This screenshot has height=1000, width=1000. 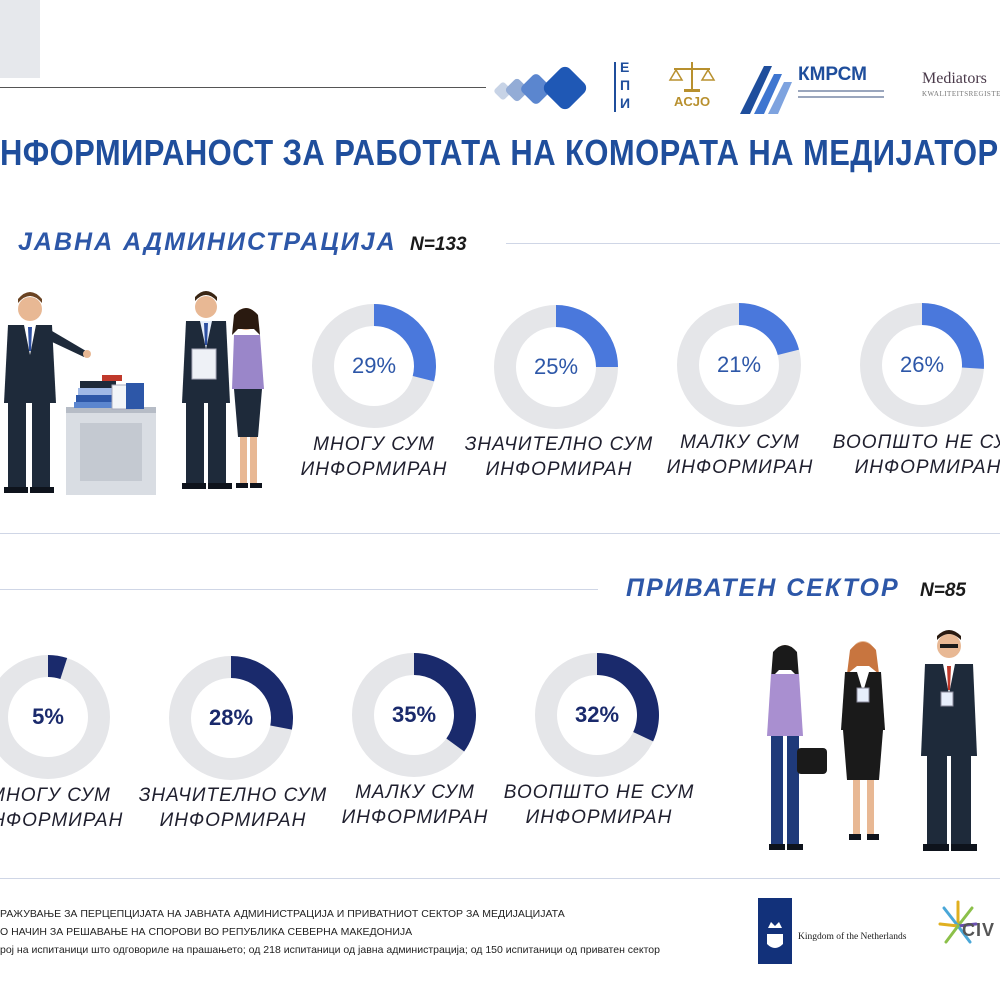 I want to click on donut-value-label: 26%, so click(x=922, y=364).